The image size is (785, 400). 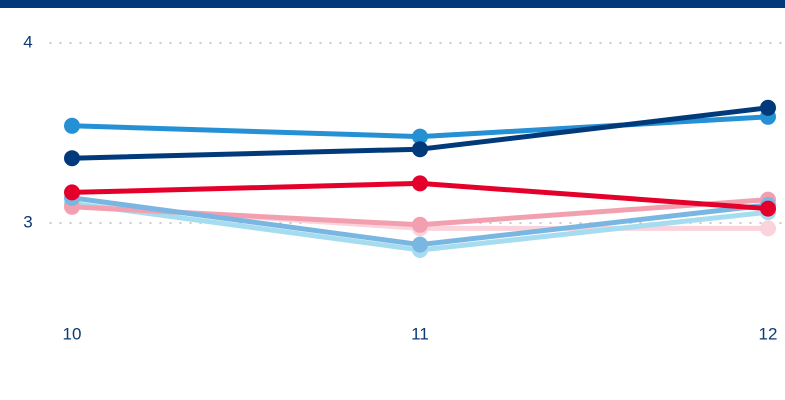 I want to click on x-tick-label: 12, so click(x=768, y=333).